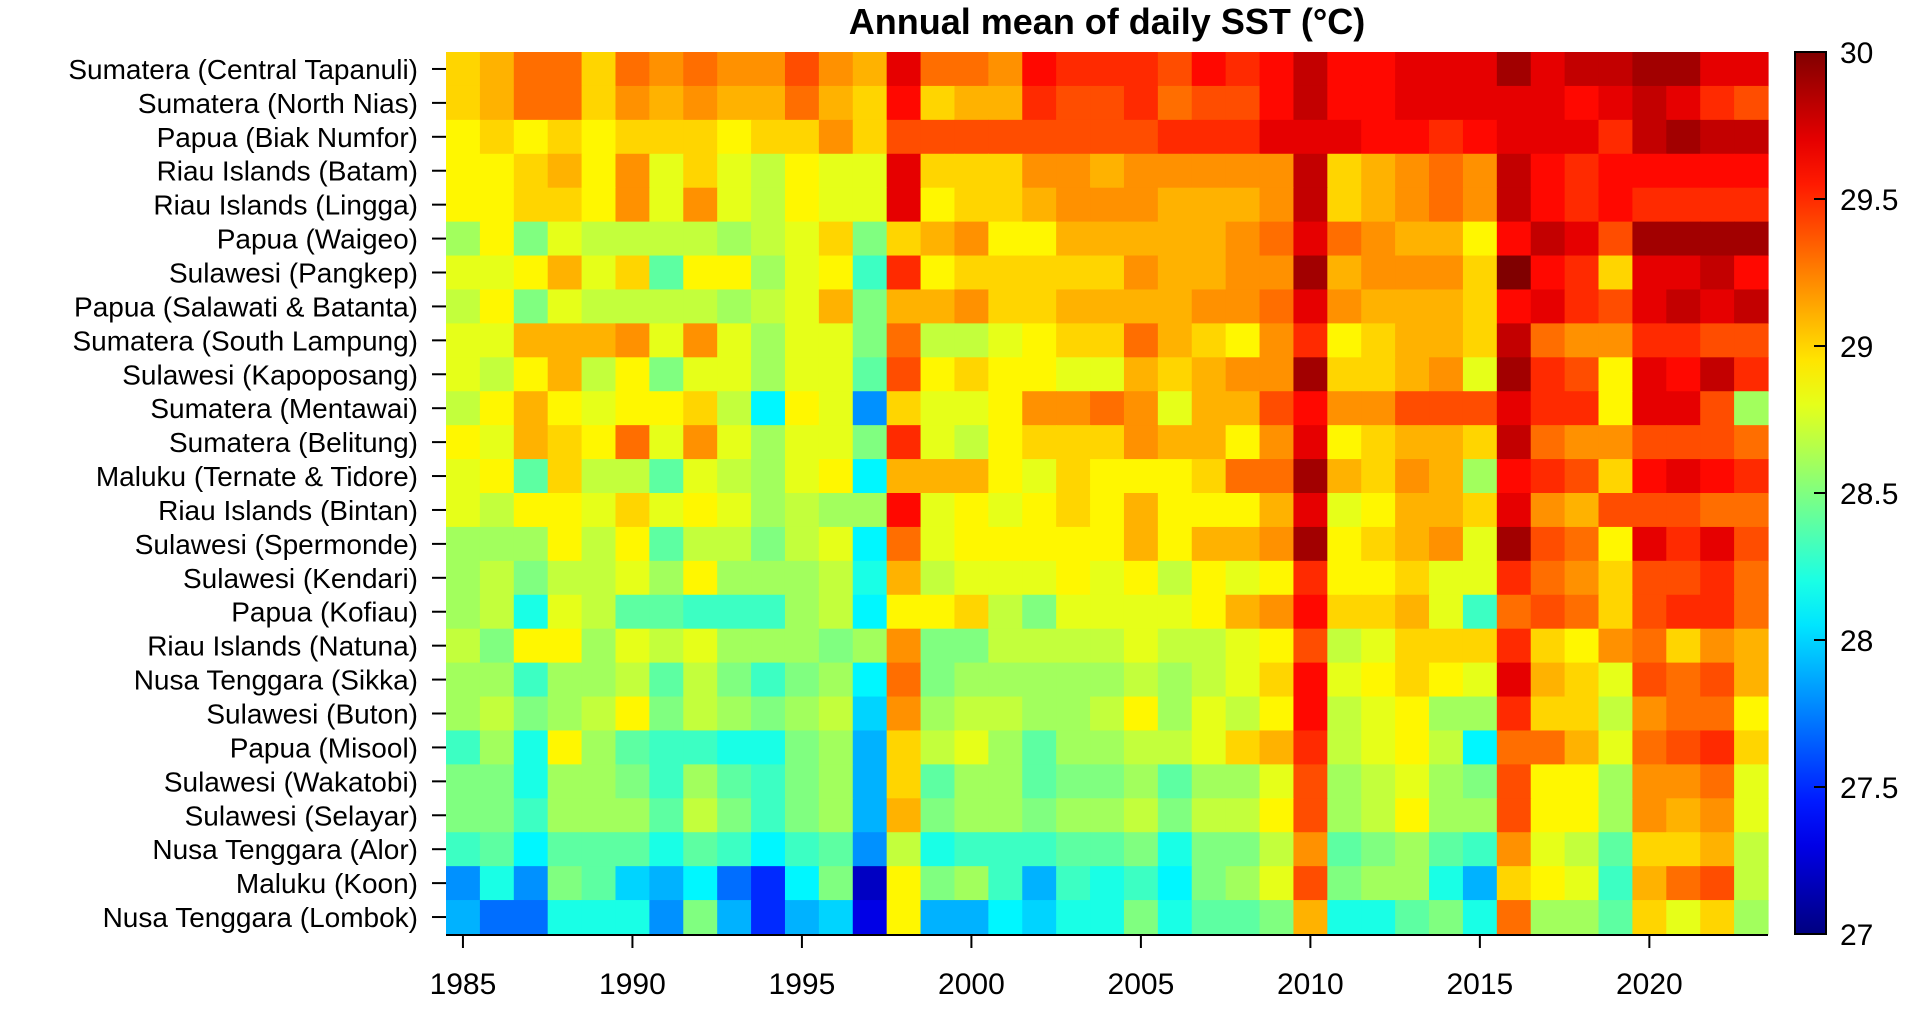 This screenshot has width=1920, height=1012. Describe the element at coordinates (1869, 494) in the screenshot. I see `colorbar-tick-label: 28.5` at that location.